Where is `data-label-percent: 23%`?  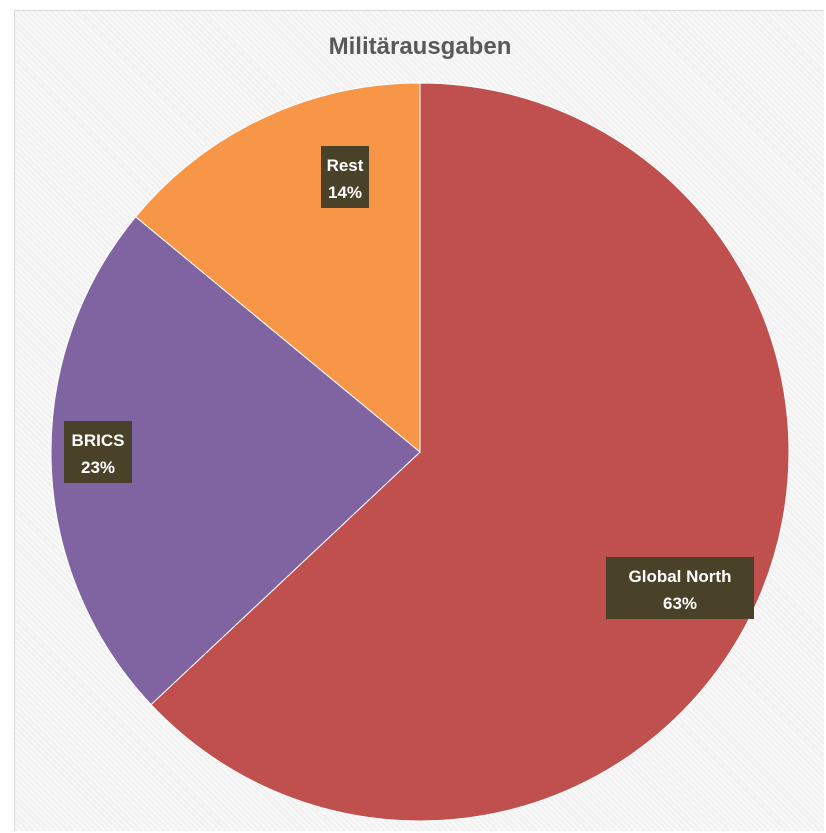 data-label-percent: 23% is located at coordinates (98, 467).